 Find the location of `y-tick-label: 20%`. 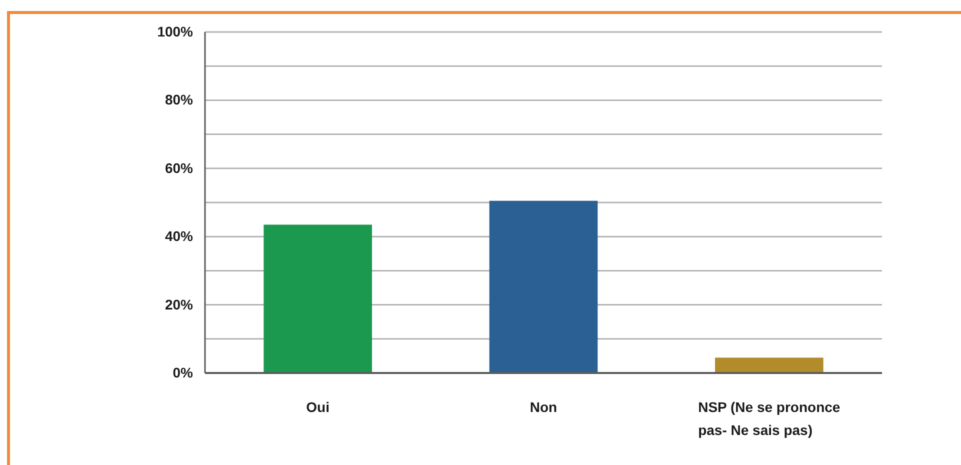

y-tick-label: 20% is located at coordinates (179, 304).